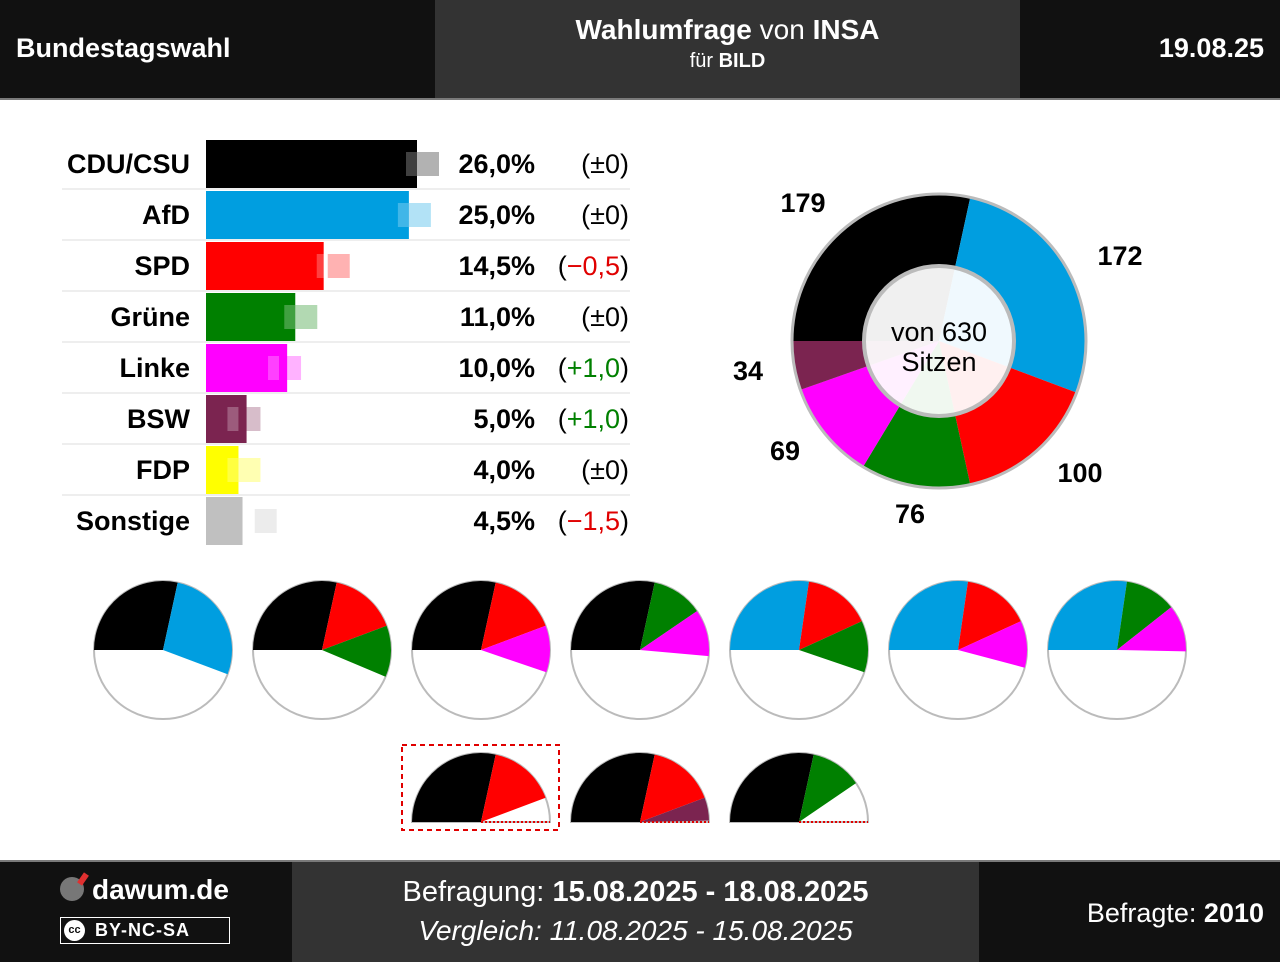  I want to click on compare-period-line: Vergleich: 11.08.2025 - 15.08.2025, so click(635, 931).